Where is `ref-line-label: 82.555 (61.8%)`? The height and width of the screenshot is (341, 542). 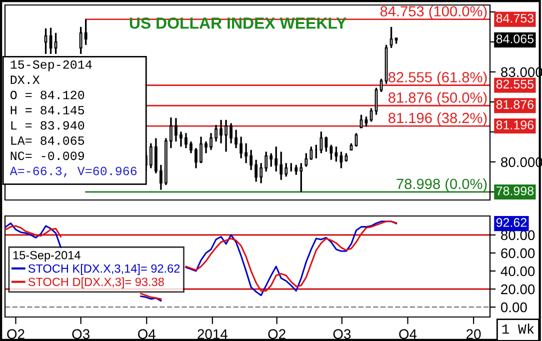
ref-line-label: 82.555 (61.8%) is located at coordinates (437, 79).